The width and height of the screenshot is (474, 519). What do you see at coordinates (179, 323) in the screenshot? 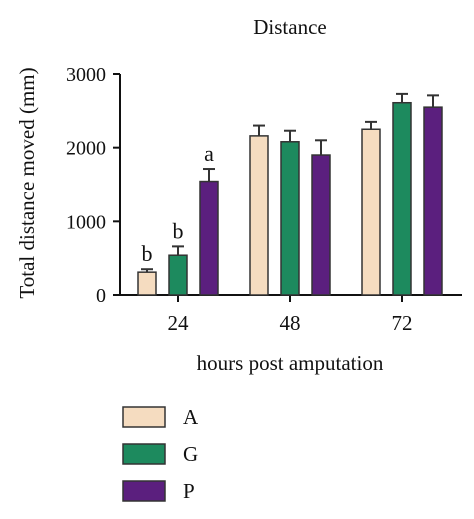
I see `x-tick-label: 24` at bounding box center [179, 323].